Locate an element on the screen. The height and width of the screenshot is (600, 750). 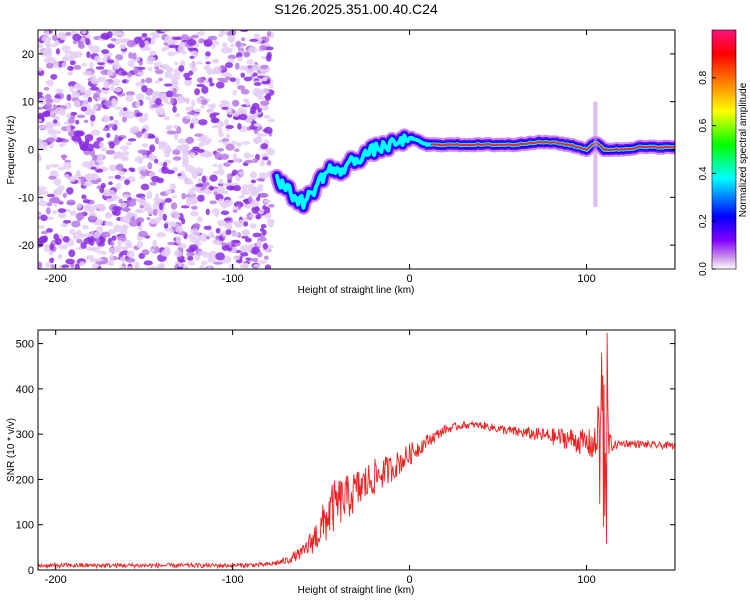
y-tick-label: 300 is located at coordinates (25, 435).